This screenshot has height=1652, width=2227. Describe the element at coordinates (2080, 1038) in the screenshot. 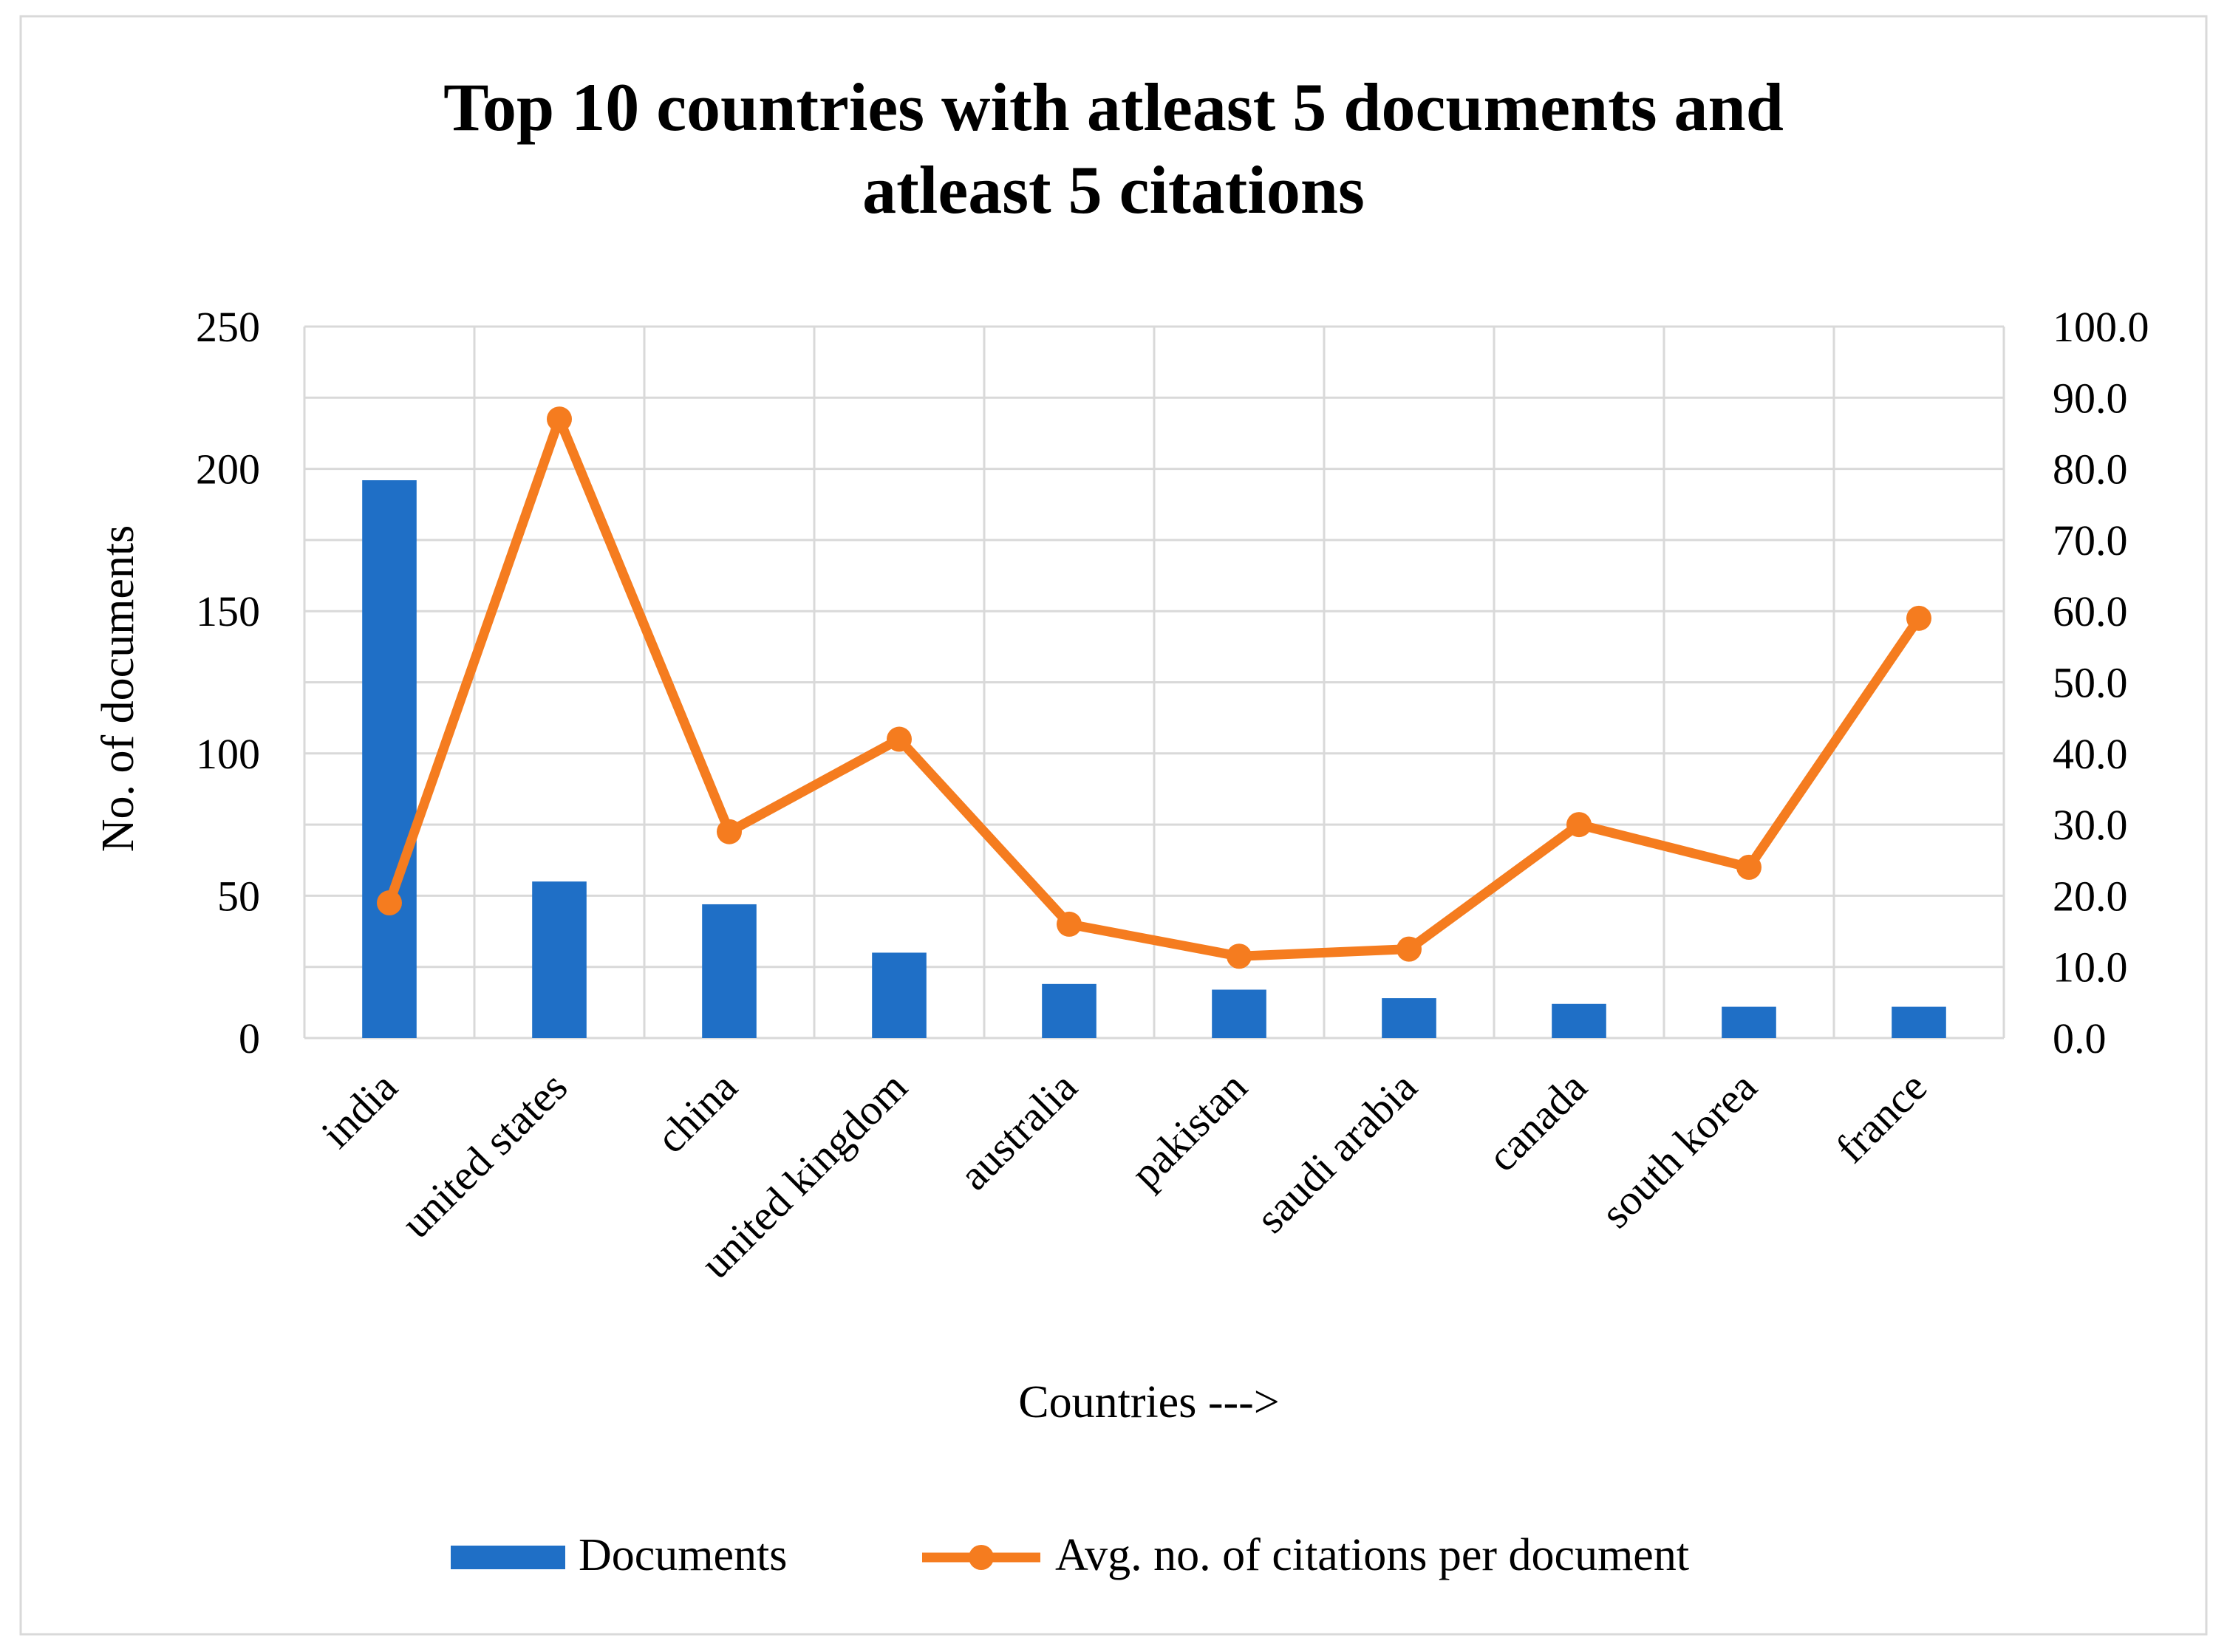

I see `right-tick-label: 0.0` at that location.